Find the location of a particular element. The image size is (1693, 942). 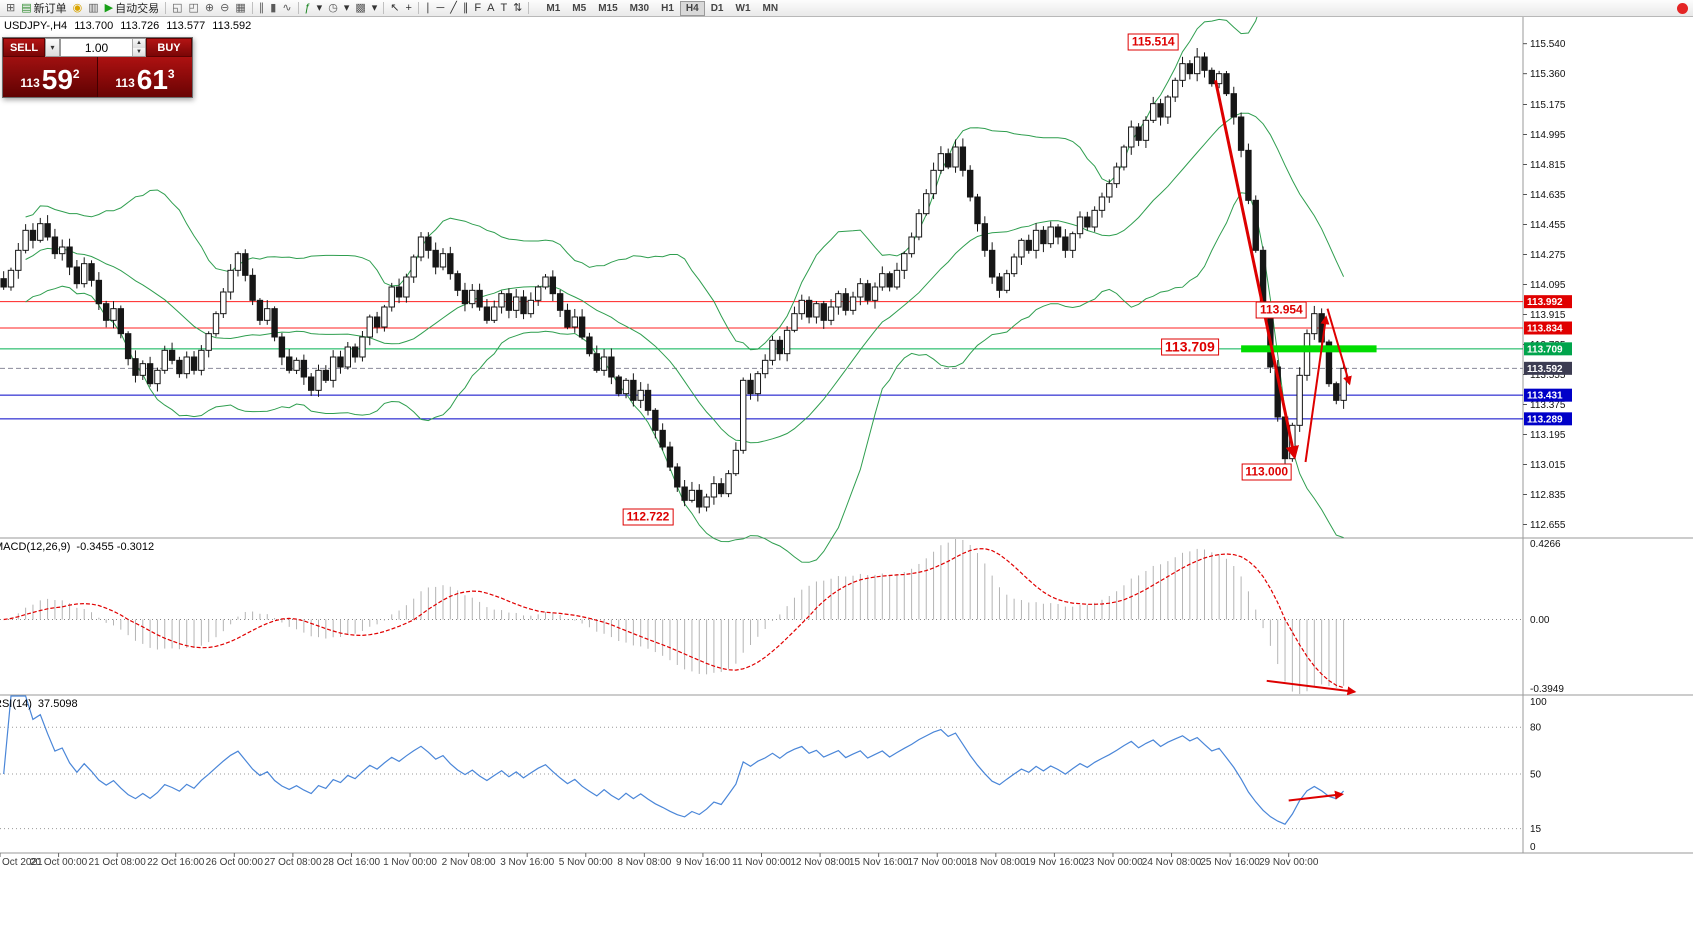

macd-name: MACD(12,26,9) is located at coordinates (35, 547).